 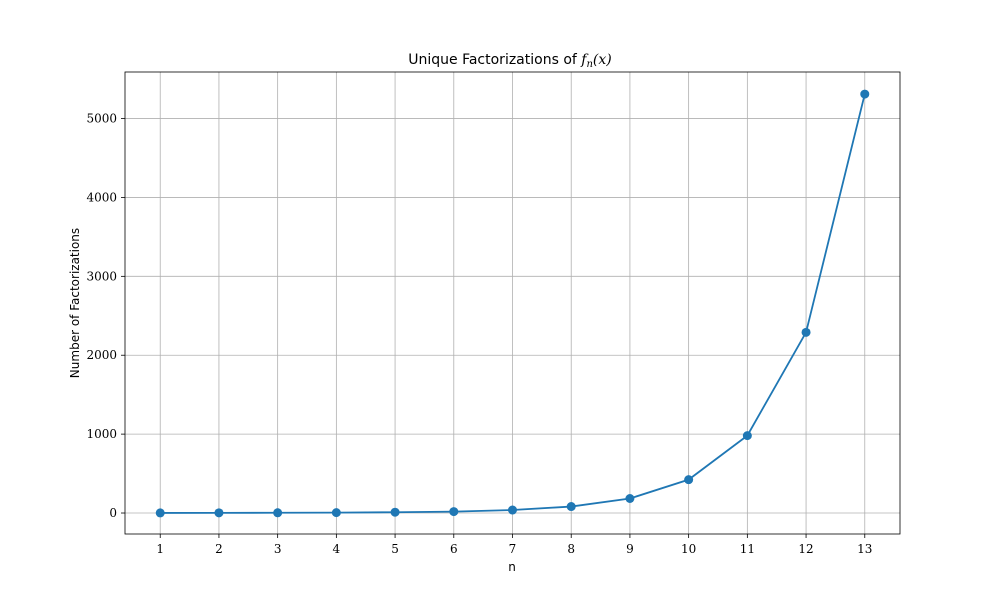 What do you see at coordinates (101, 119) in the screenshot?
I see `y-tick-label: 5000` at bounding box center [101, 119].